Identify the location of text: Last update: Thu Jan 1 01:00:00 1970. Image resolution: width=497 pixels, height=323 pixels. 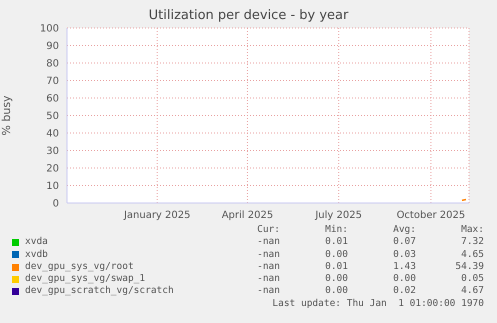
(377, 304).